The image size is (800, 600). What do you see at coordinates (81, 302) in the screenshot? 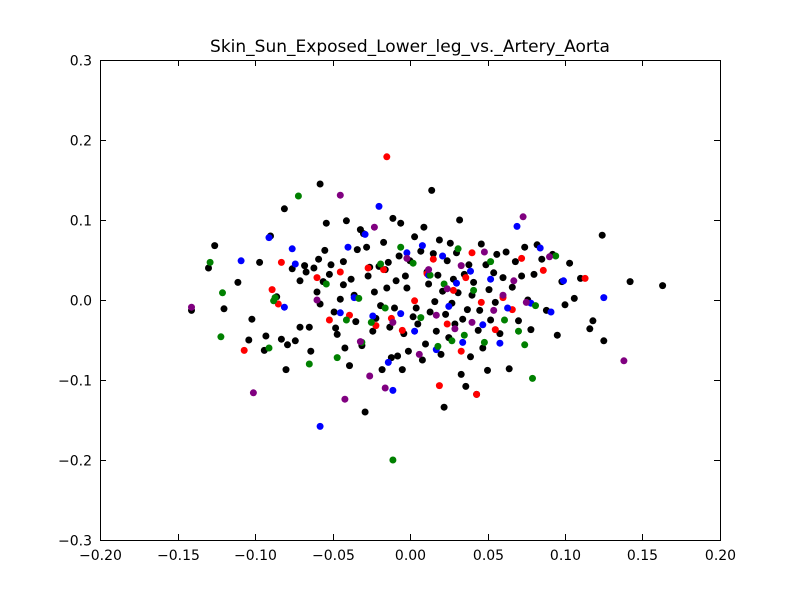
I see `y-tick-label: 0.0` at bounding box center [81, 302].